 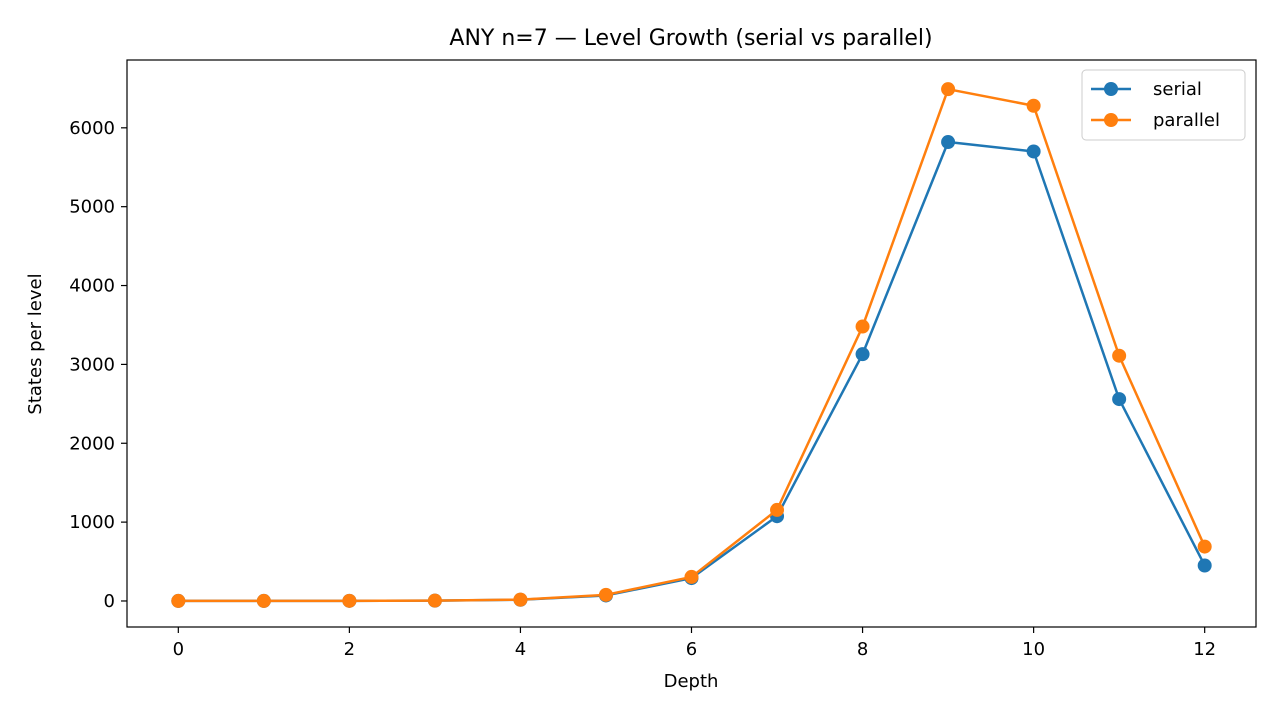 I want to click on x-tick-label: 12, so click(x=1204, y=649).